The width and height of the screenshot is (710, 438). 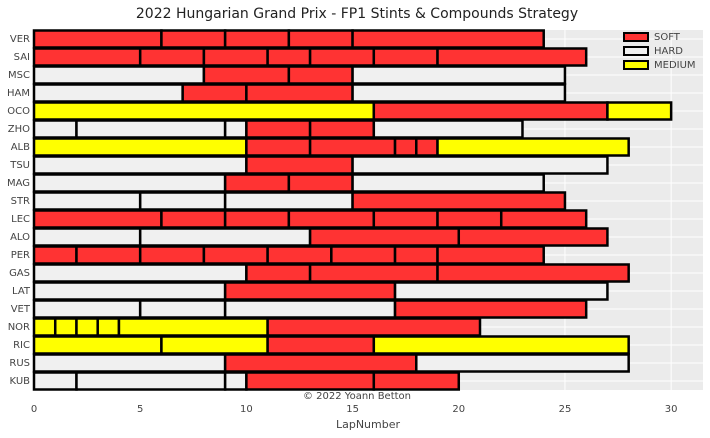 What do you see at coordinates (668, 51) in the screenshot?
I see `legend-label: HARD` at bounding box center [668, 51].